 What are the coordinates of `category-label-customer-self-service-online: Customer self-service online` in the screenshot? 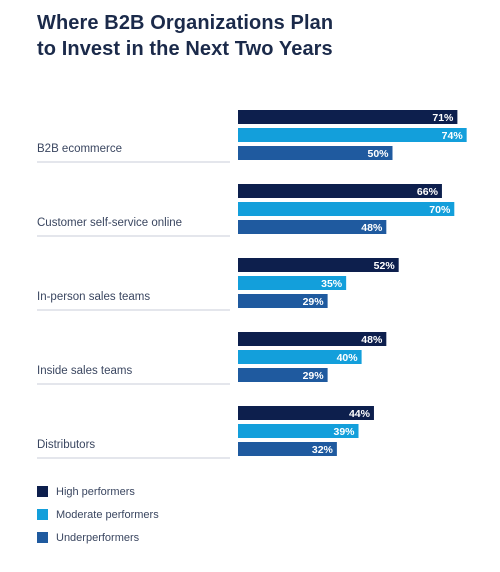 It's located at (109, 223).